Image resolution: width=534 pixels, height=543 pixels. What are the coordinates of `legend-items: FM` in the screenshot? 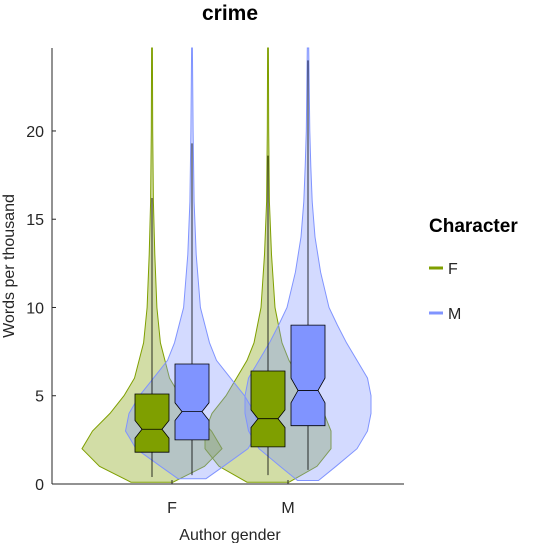 It's located at (445, 292).